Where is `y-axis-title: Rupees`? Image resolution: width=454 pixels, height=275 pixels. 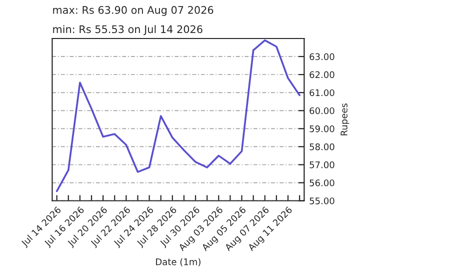
y-axis-title: Rupees is located at coordinates (345, 120).